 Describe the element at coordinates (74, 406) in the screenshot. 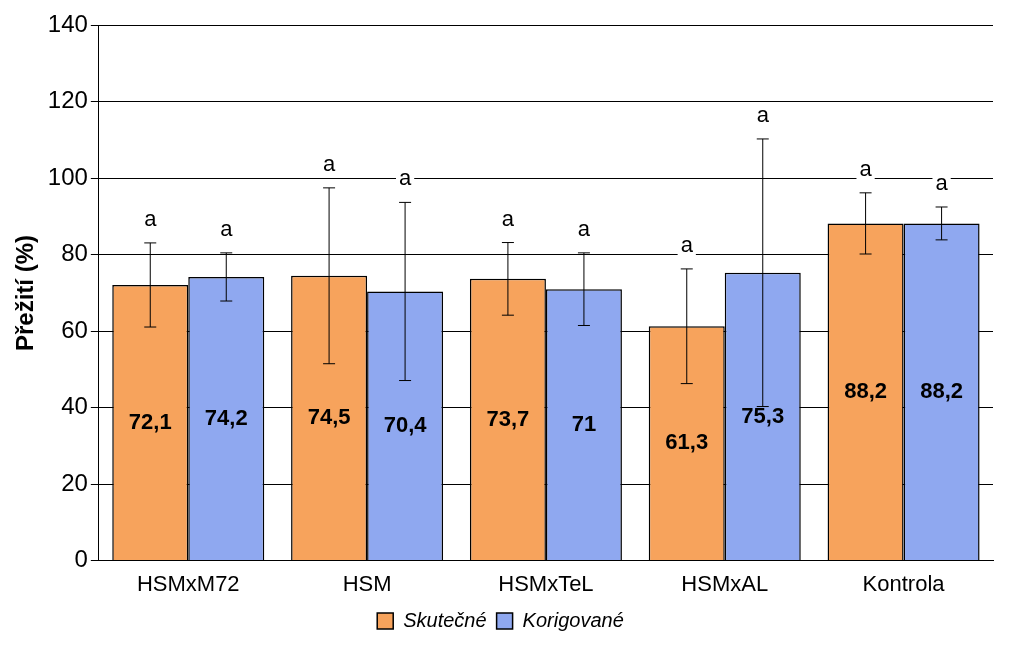

I see `y-tick-label: 40` at that location.